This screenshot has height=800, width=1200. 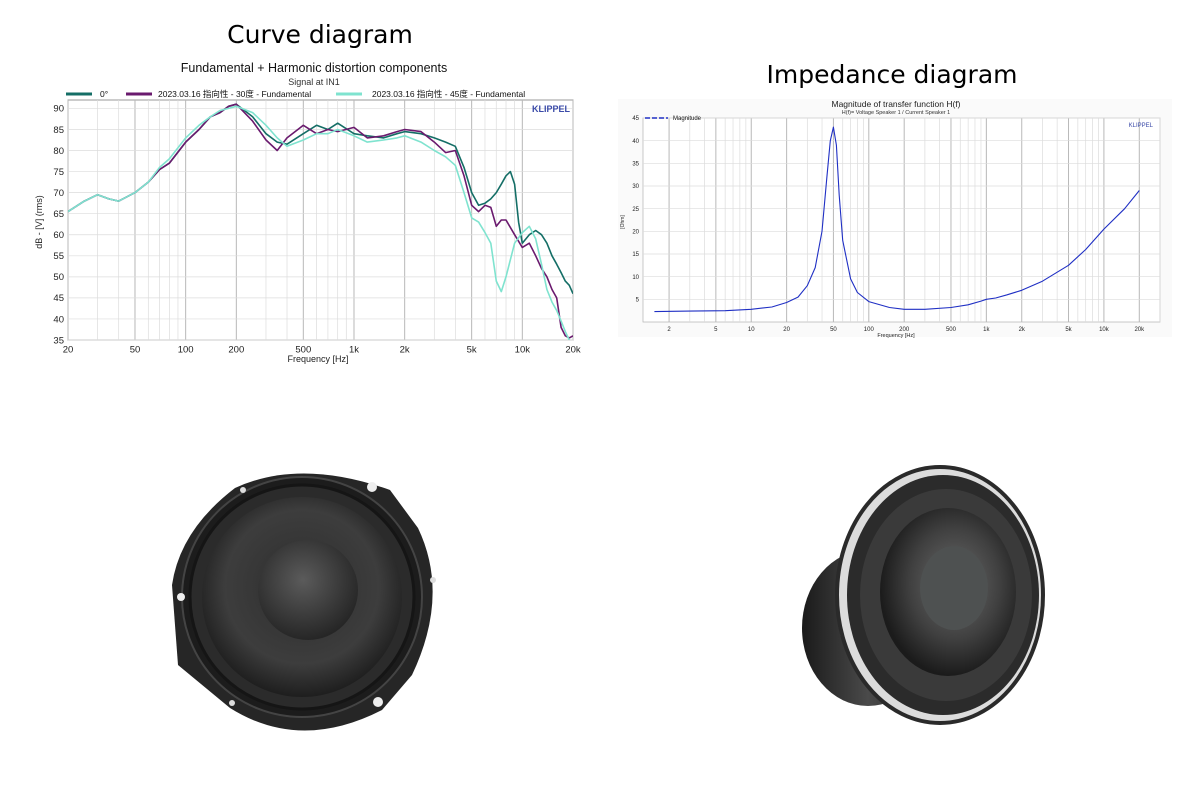 What do you see at coordinates (635, 187) in the screenshot?
I see `y-tick-label: 30` at bounding box center [635, 187].